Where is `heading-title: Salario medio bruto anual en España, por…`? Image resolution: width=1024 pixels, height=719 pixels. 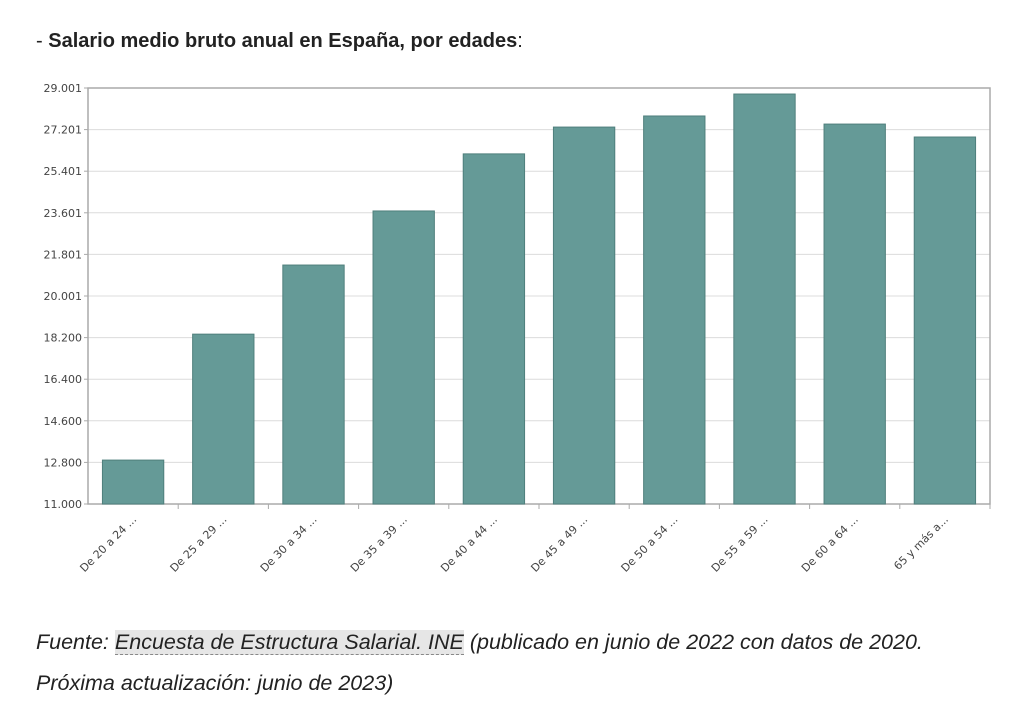 heading-title: Salario medio bruto anual en España, por… is located at coordinates (283, 41).